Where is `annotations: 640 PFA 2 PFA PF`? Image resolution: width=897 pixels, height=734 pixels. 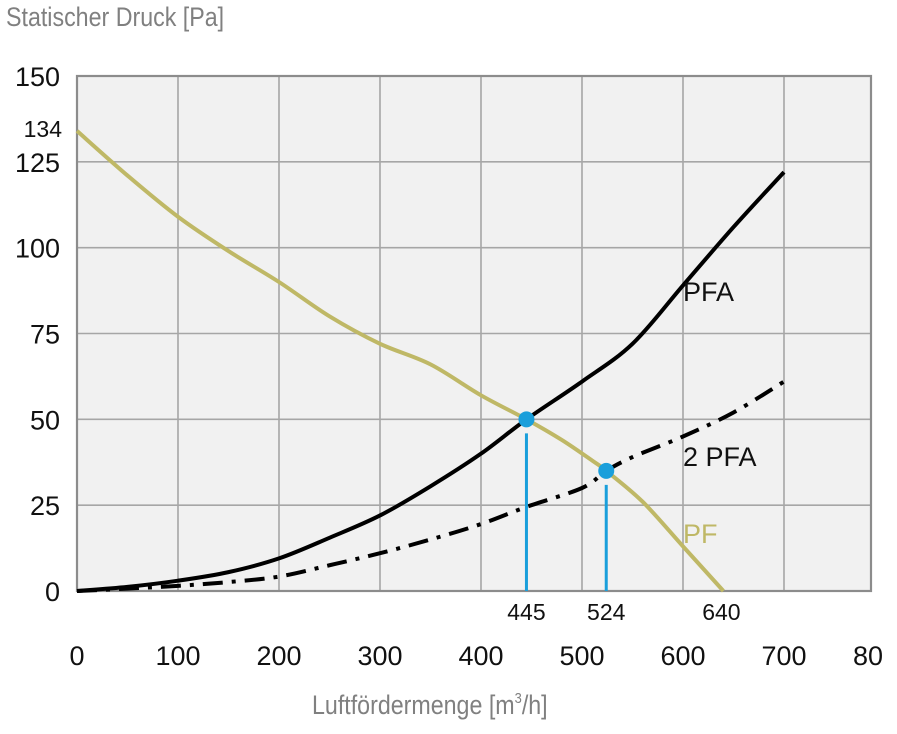 annotations: 640 PFA 2 PFA PF is located at coordinates (720, 451).